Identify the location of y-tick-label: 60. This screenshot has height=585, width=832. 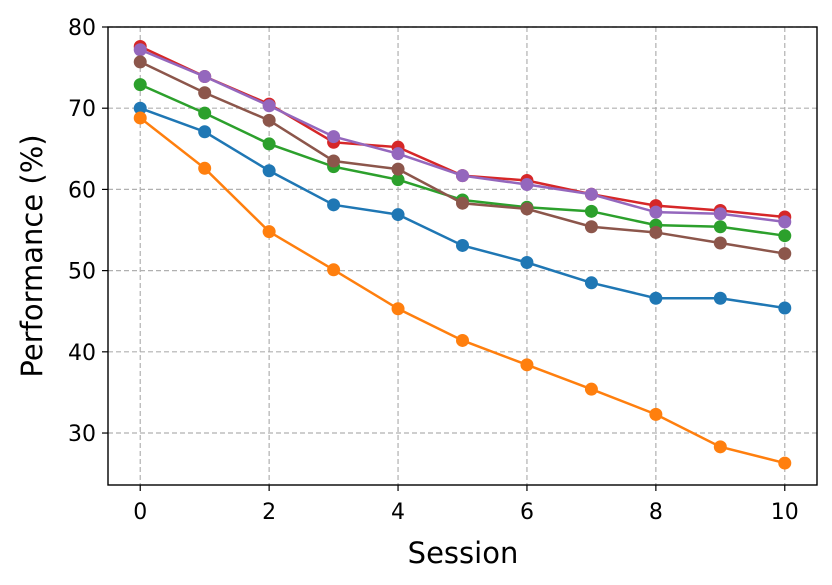
(82, 190).